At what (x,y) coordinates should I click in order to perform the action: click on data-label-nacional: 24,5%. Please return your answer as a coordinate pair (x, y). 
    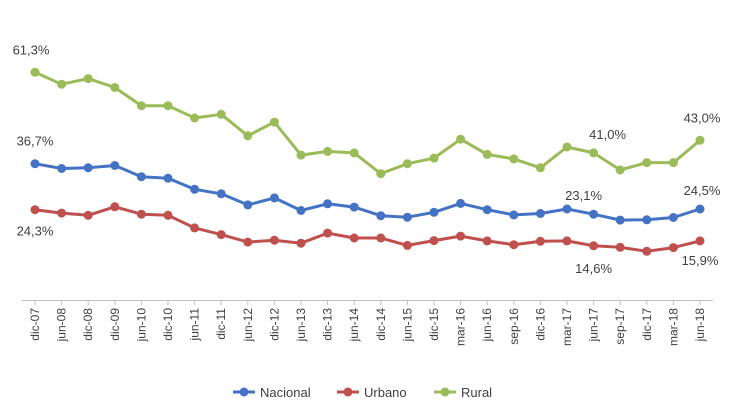
    Looking at the image, I should click on (702, 190).